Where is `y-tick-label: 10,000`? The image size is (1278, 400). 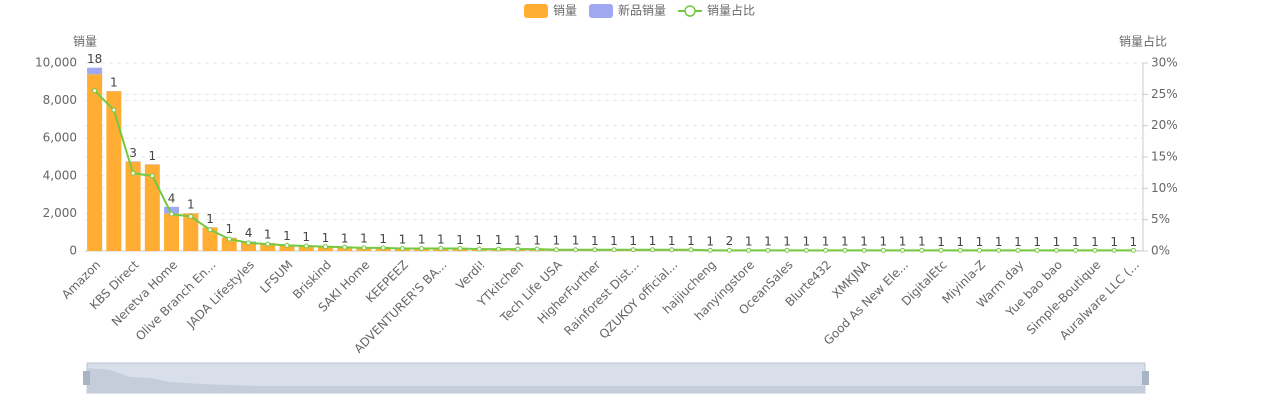
y-tick-label: 10,000 is located at coordinates (56, 63).